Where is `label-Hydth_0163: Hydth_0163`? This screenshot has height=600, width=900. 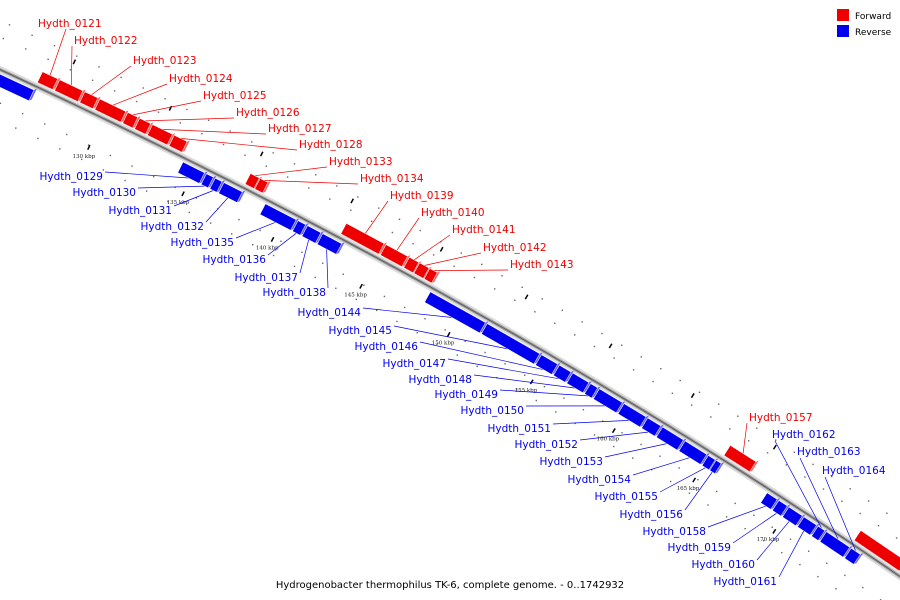 label-Hydth_0163: Hydth_0163 is located at coordinates (829, 452).